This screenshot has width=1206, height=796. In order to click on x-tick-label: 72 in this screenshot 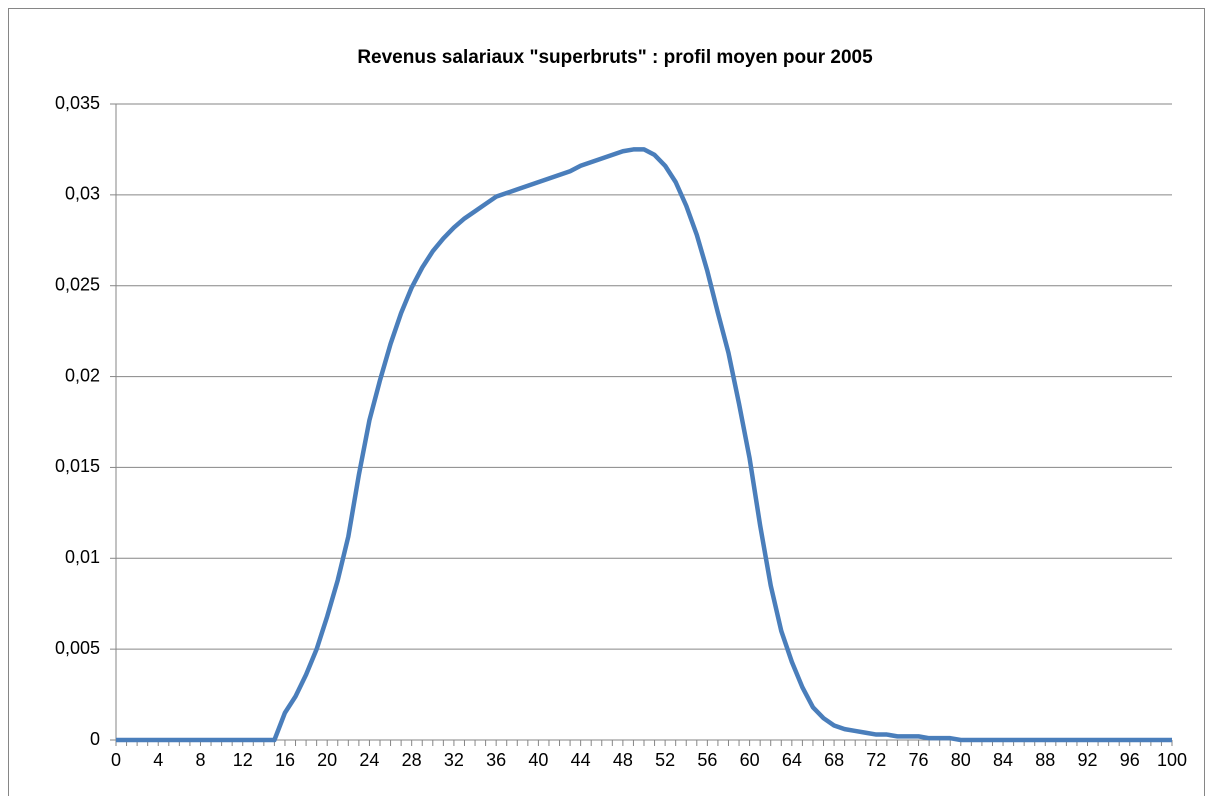, I will do `click(876, 760)`.